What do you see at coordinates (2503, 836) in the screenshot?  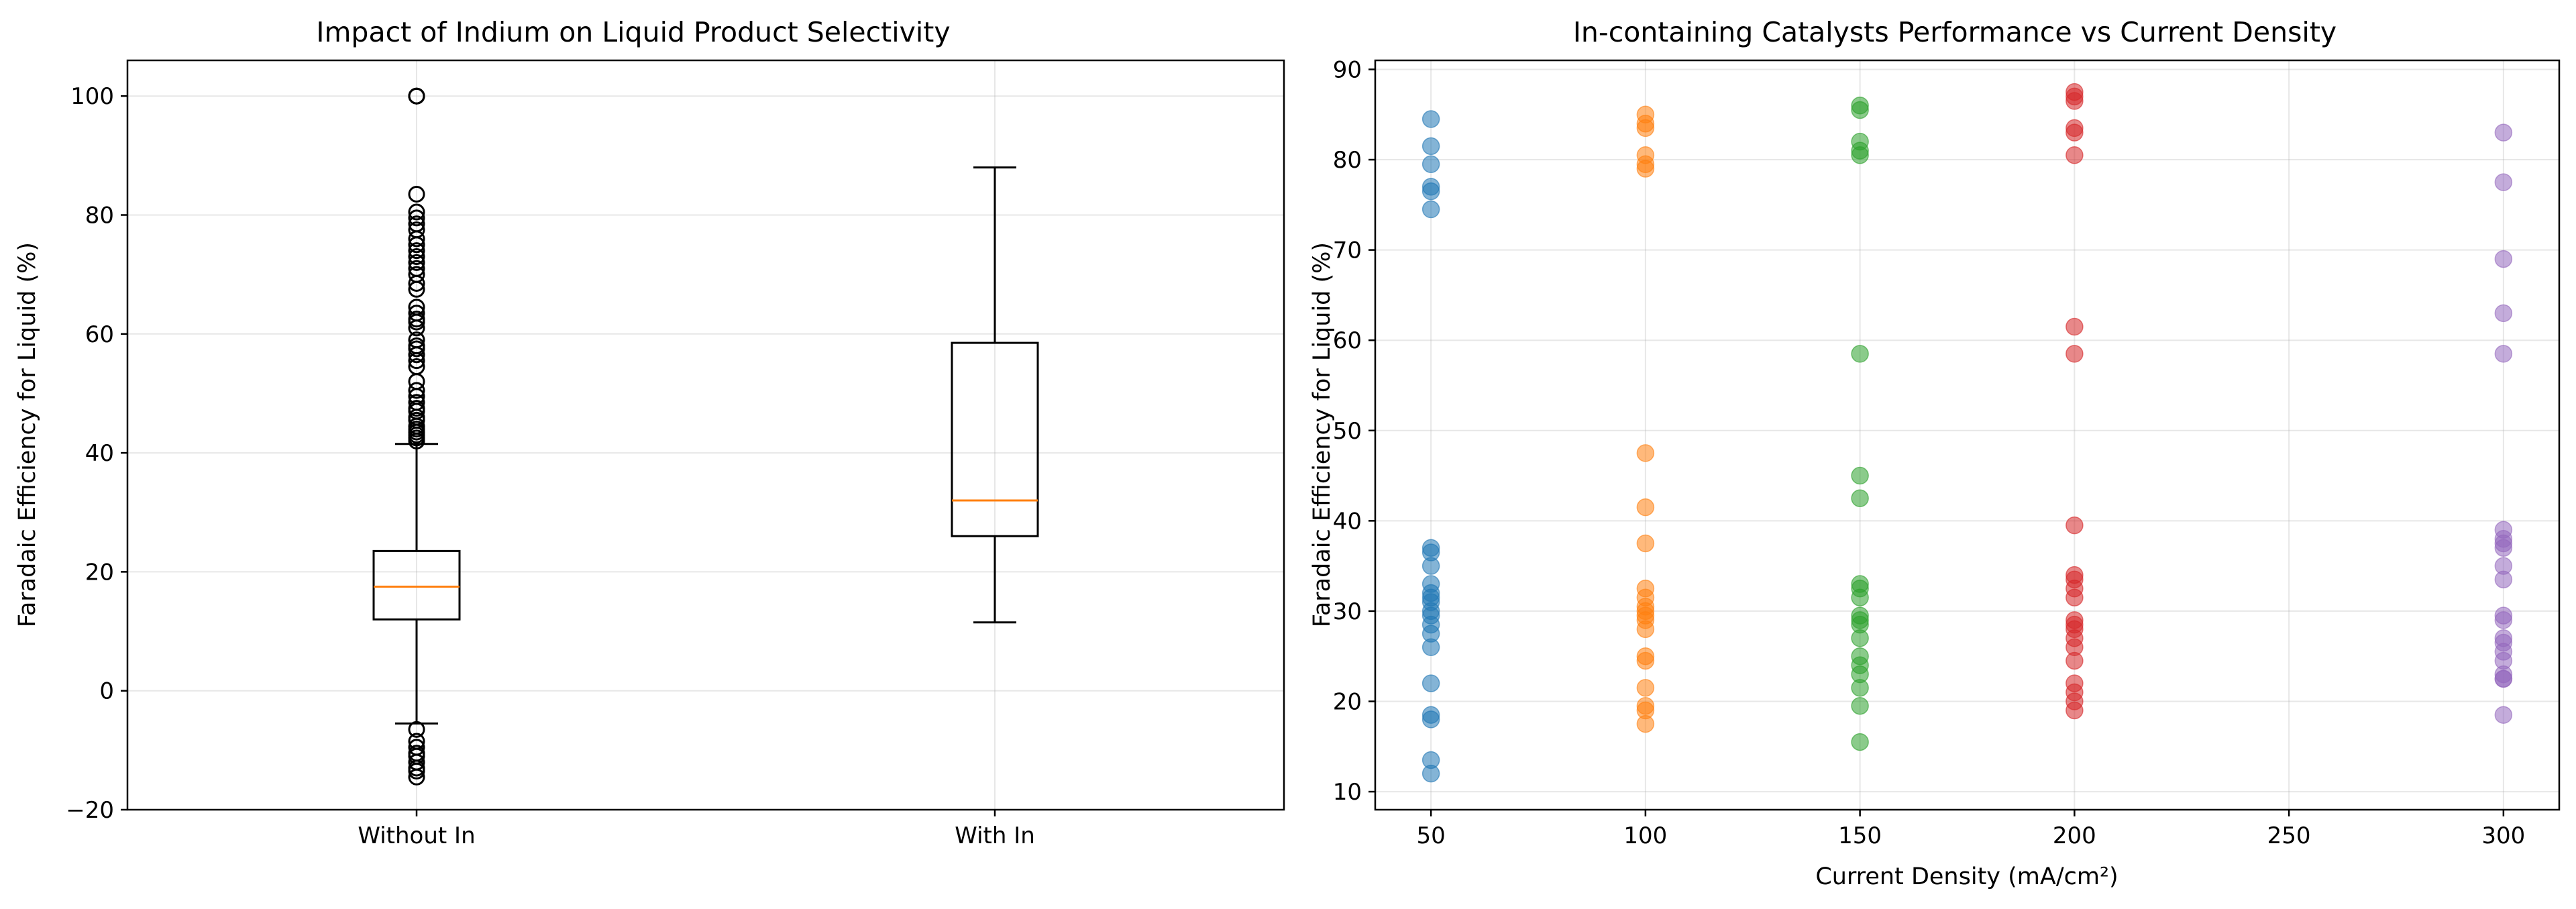 I see `x-tick-label: 300` at bounding box center [2503, 836].